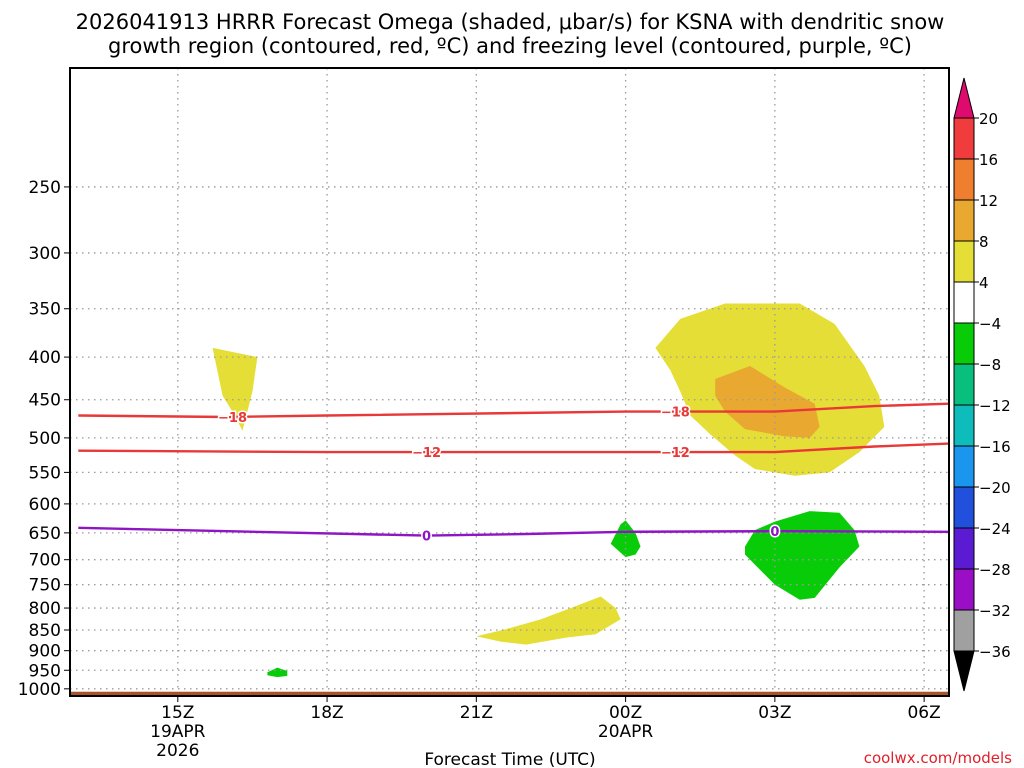 Image resolution: width=1024 pixels, height=768 pixels. I want to click on colorbar-label-2: 12, so click(988, 201).